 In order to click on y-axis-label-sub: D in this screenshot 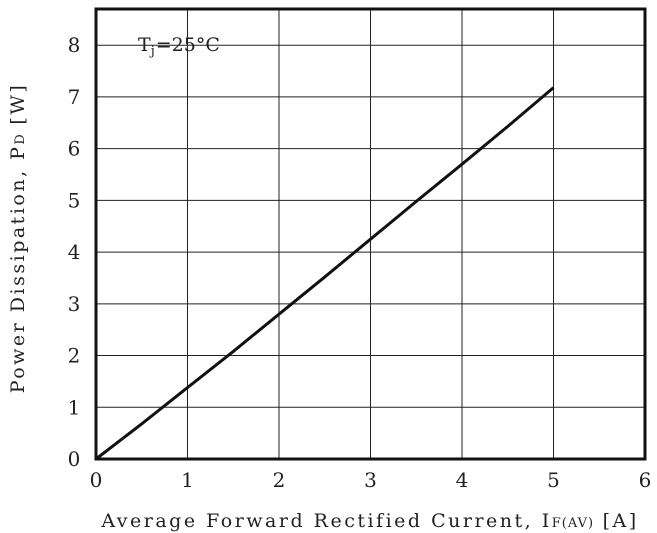, I will do `click(20, 138)`.